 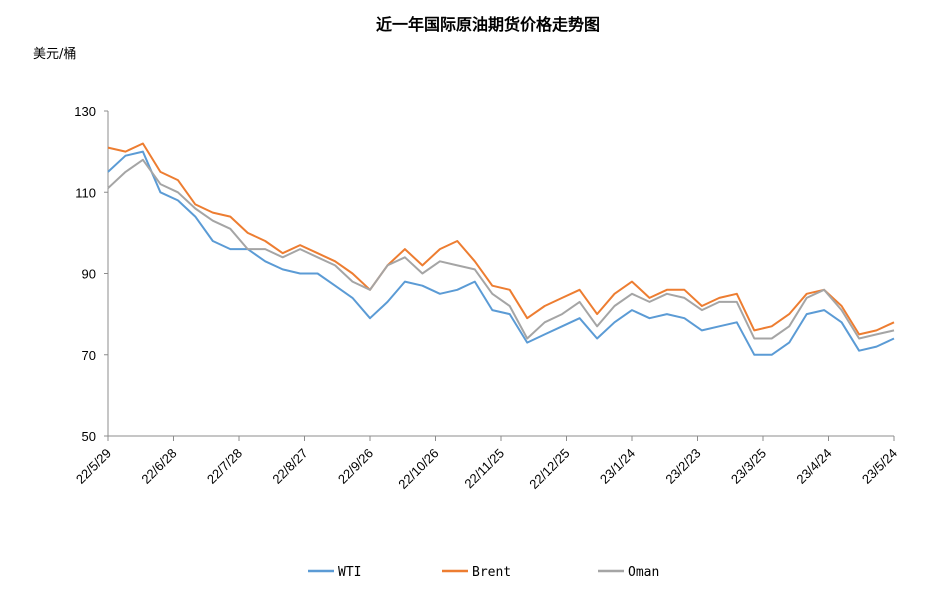 What do you see at coordinates (85, 192) in the screenshot?
I see `y-tick-label: 110` at bounding box center [85, 192].